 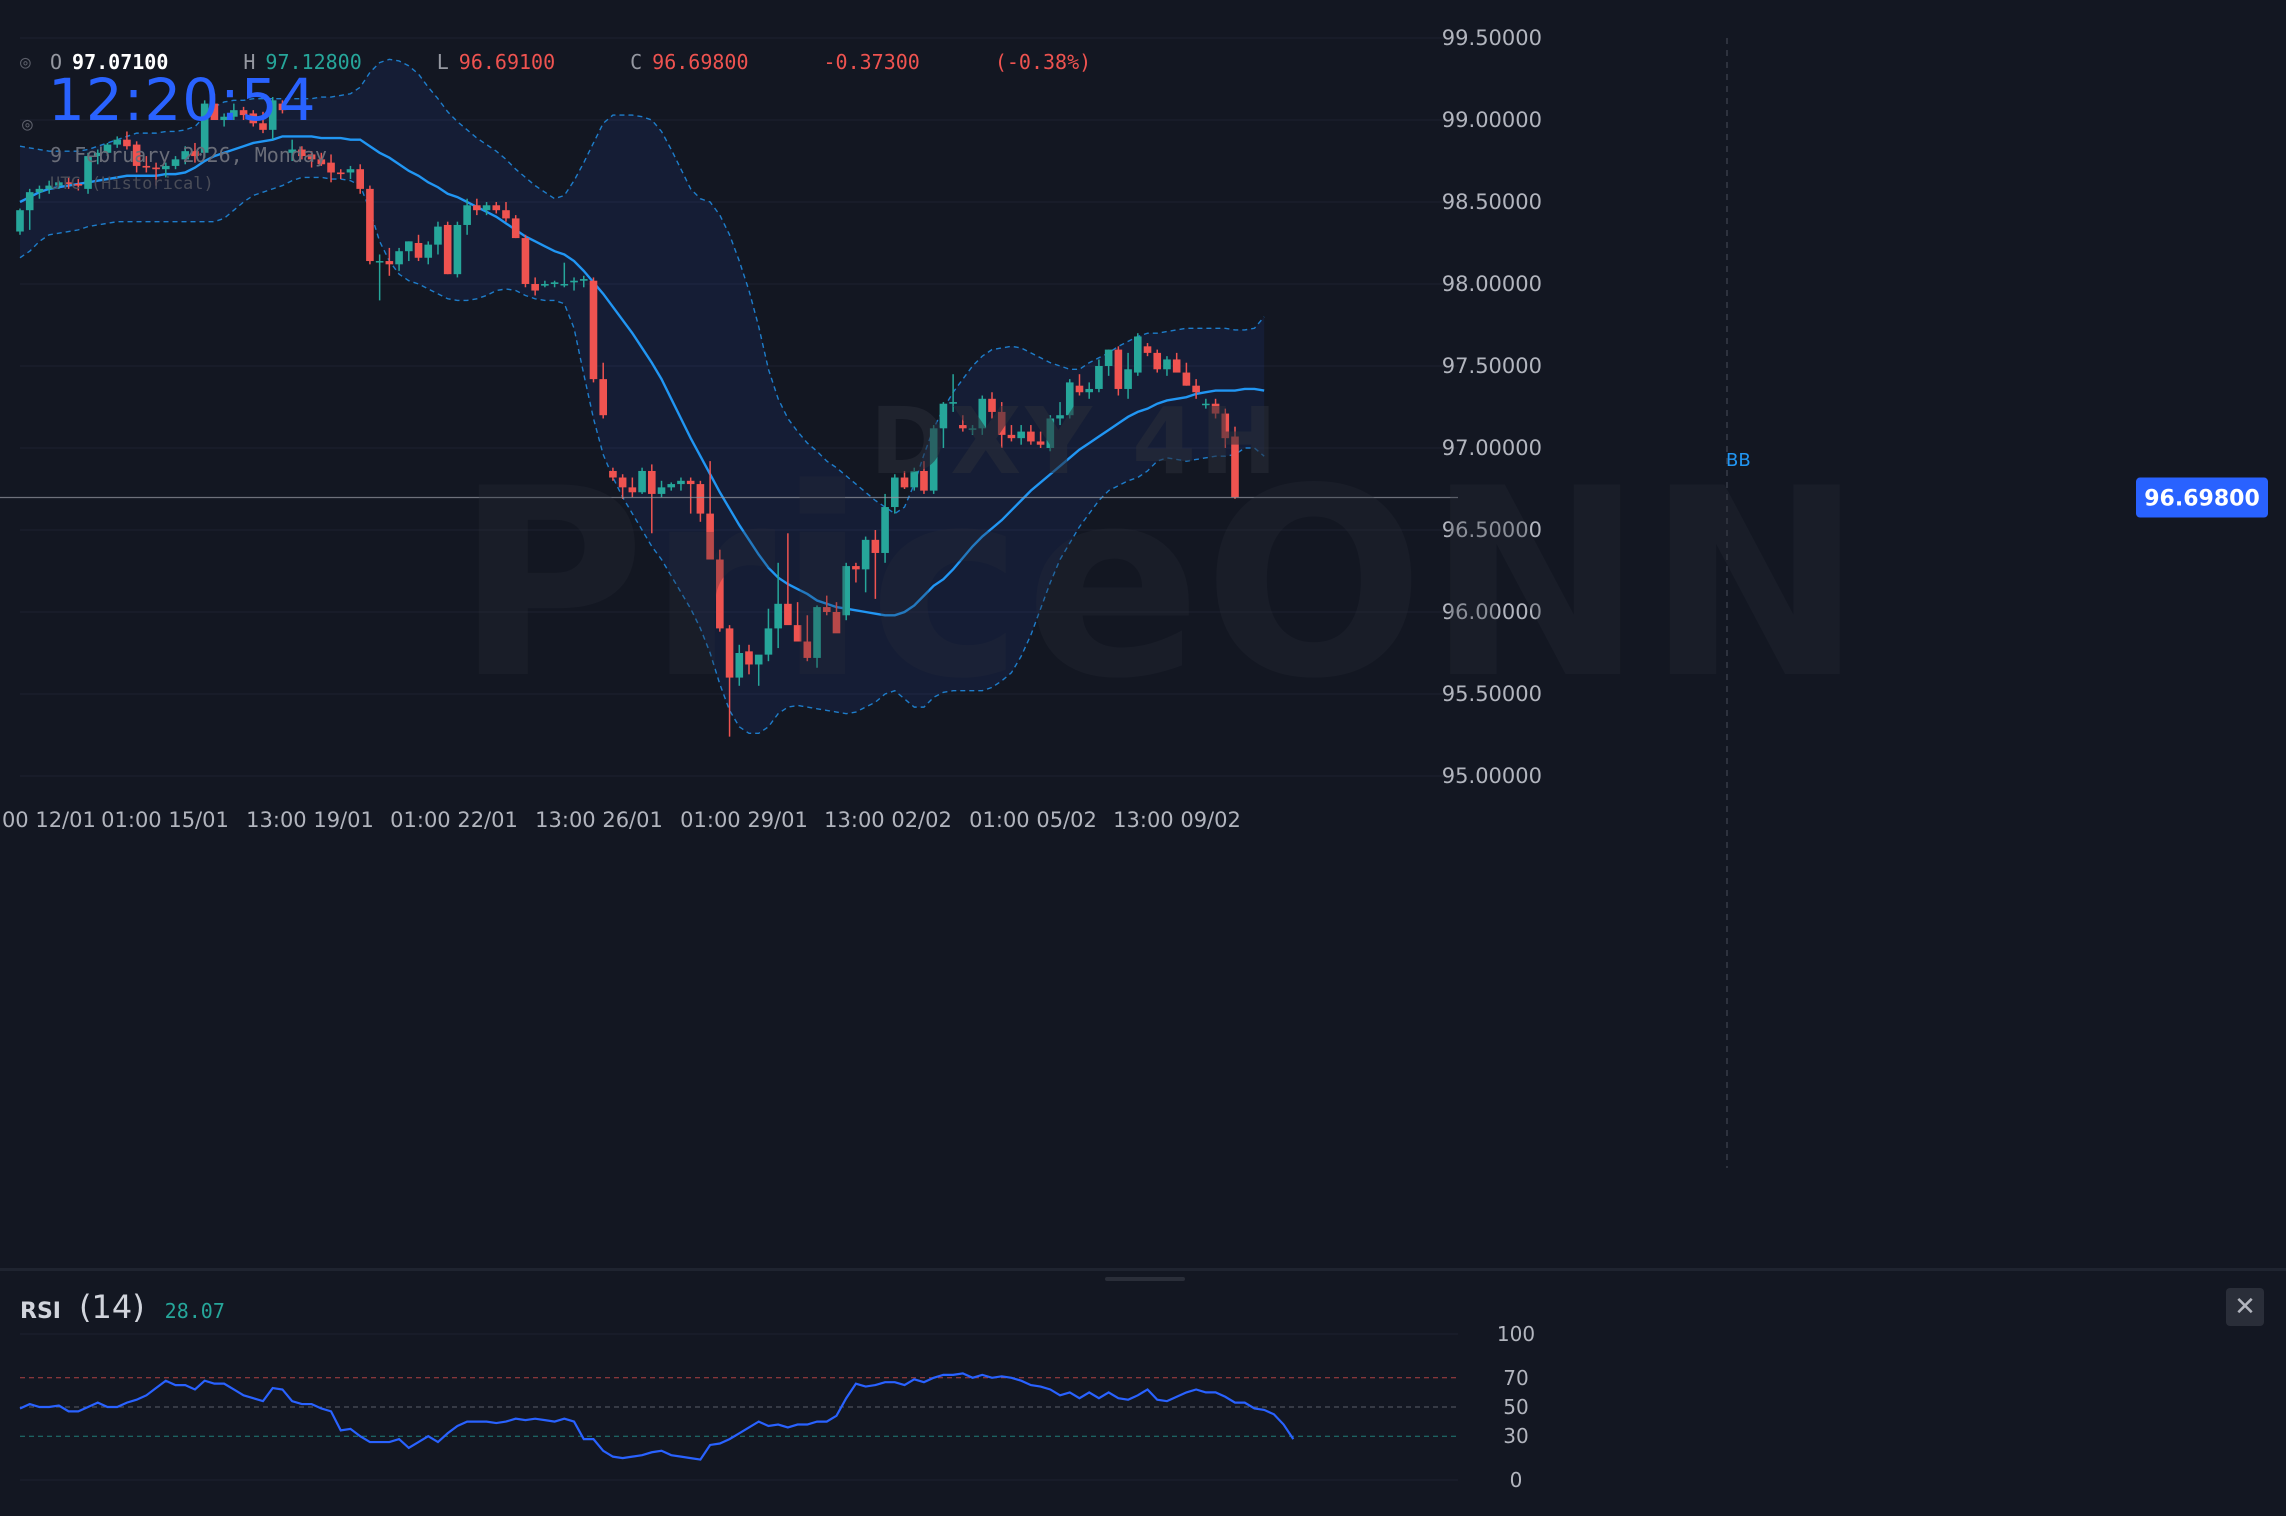 What do you see at coordinates (871, 62) in the screenshot?
I see `change-value: -0.37300` at bounding box center [871, 62].